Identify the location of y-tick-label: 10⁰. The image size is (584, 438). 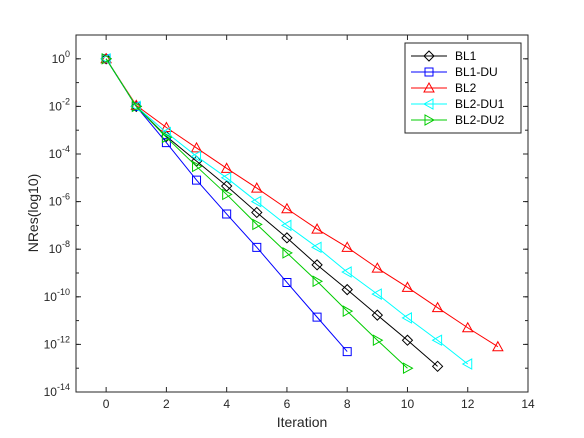
(61, 57).